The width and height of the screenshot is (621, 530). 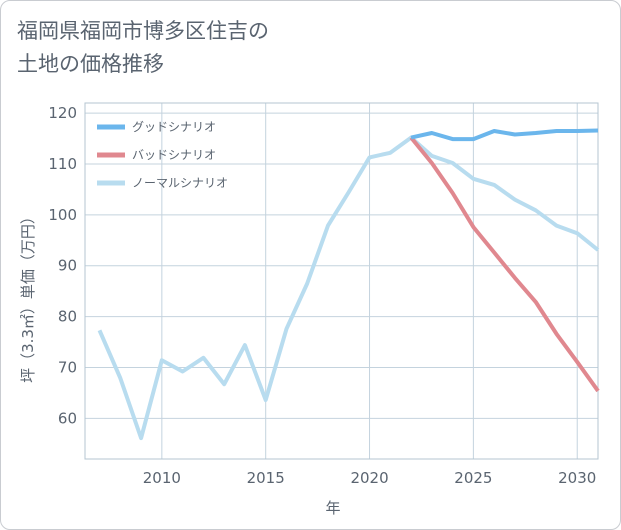 I want to click on legend-item: ノーマルシナリオ, so click(x=162, y=183).